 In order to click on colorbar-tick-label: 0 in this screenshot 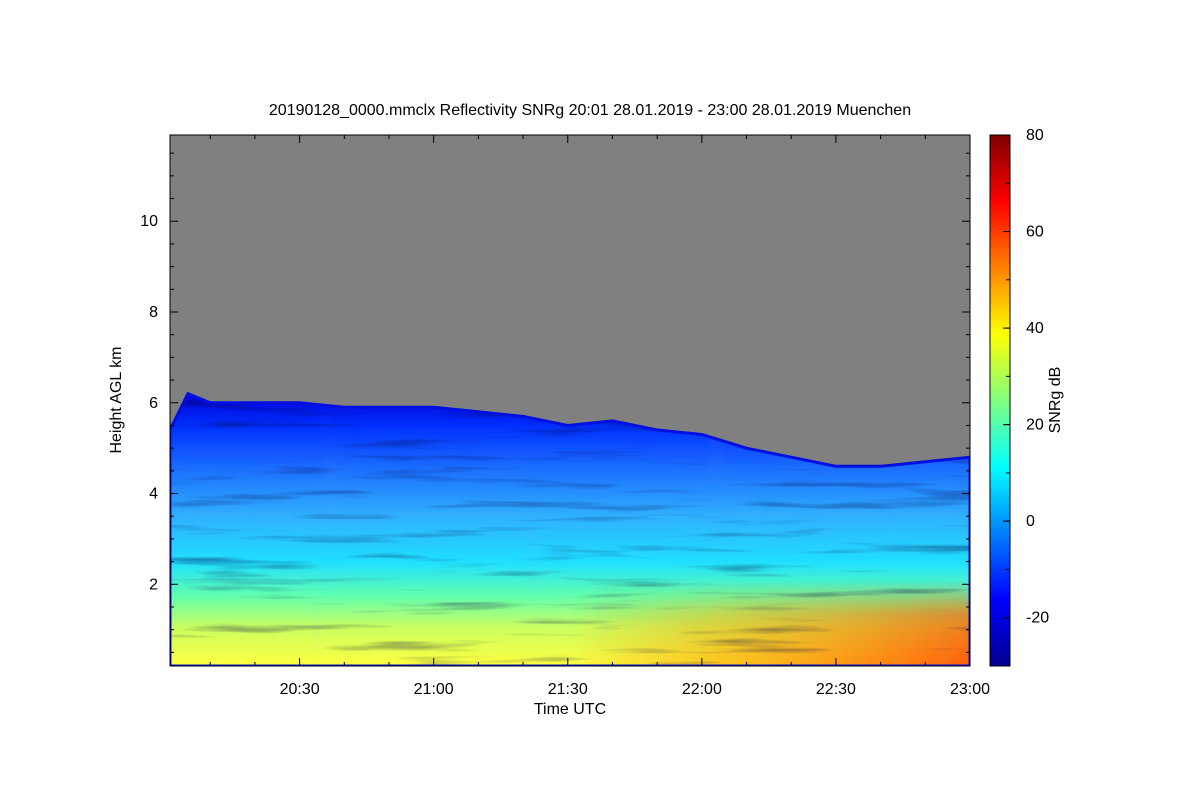, I will do `click(1030, 521)`.